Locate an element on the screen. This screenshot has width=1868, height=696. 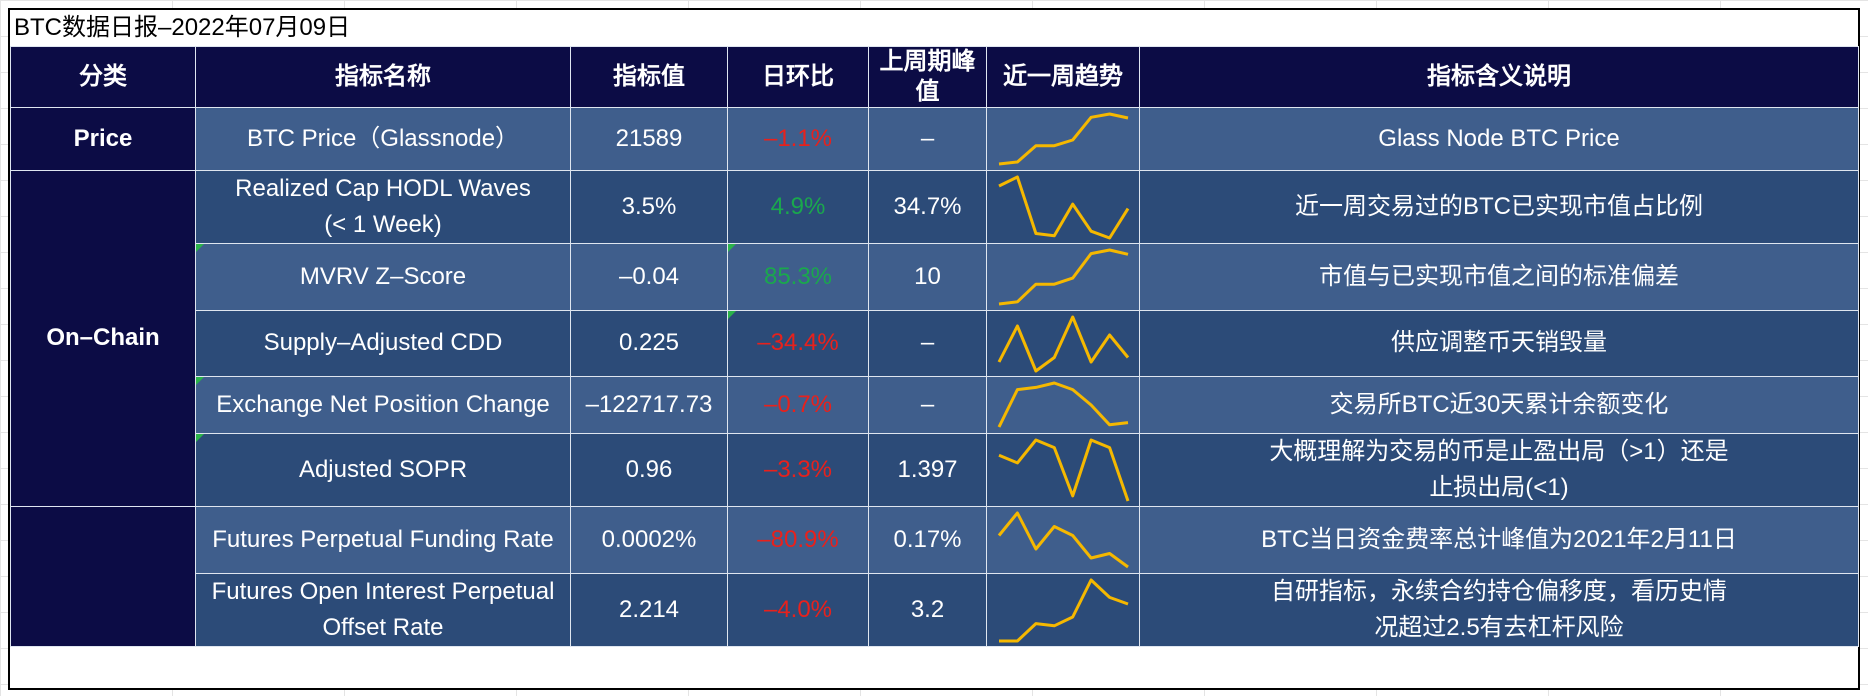
description-line: 况超过2.5有去杠杆风险 is located at coordinates (1499, 628).